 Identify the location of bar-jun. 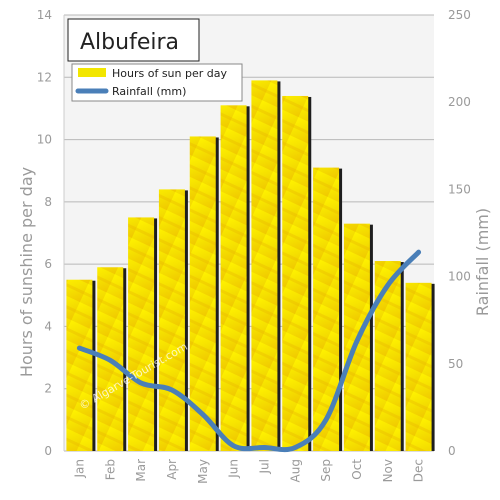
(233, 278).